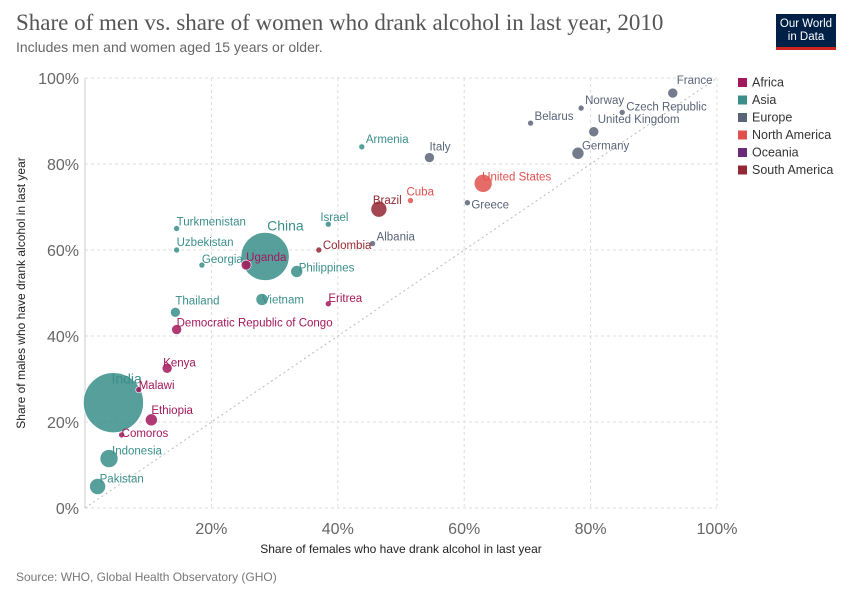 Image resolution: width=850 pixels, height=600 pixels. I want to click on country-label: United States, so click(516, 177).